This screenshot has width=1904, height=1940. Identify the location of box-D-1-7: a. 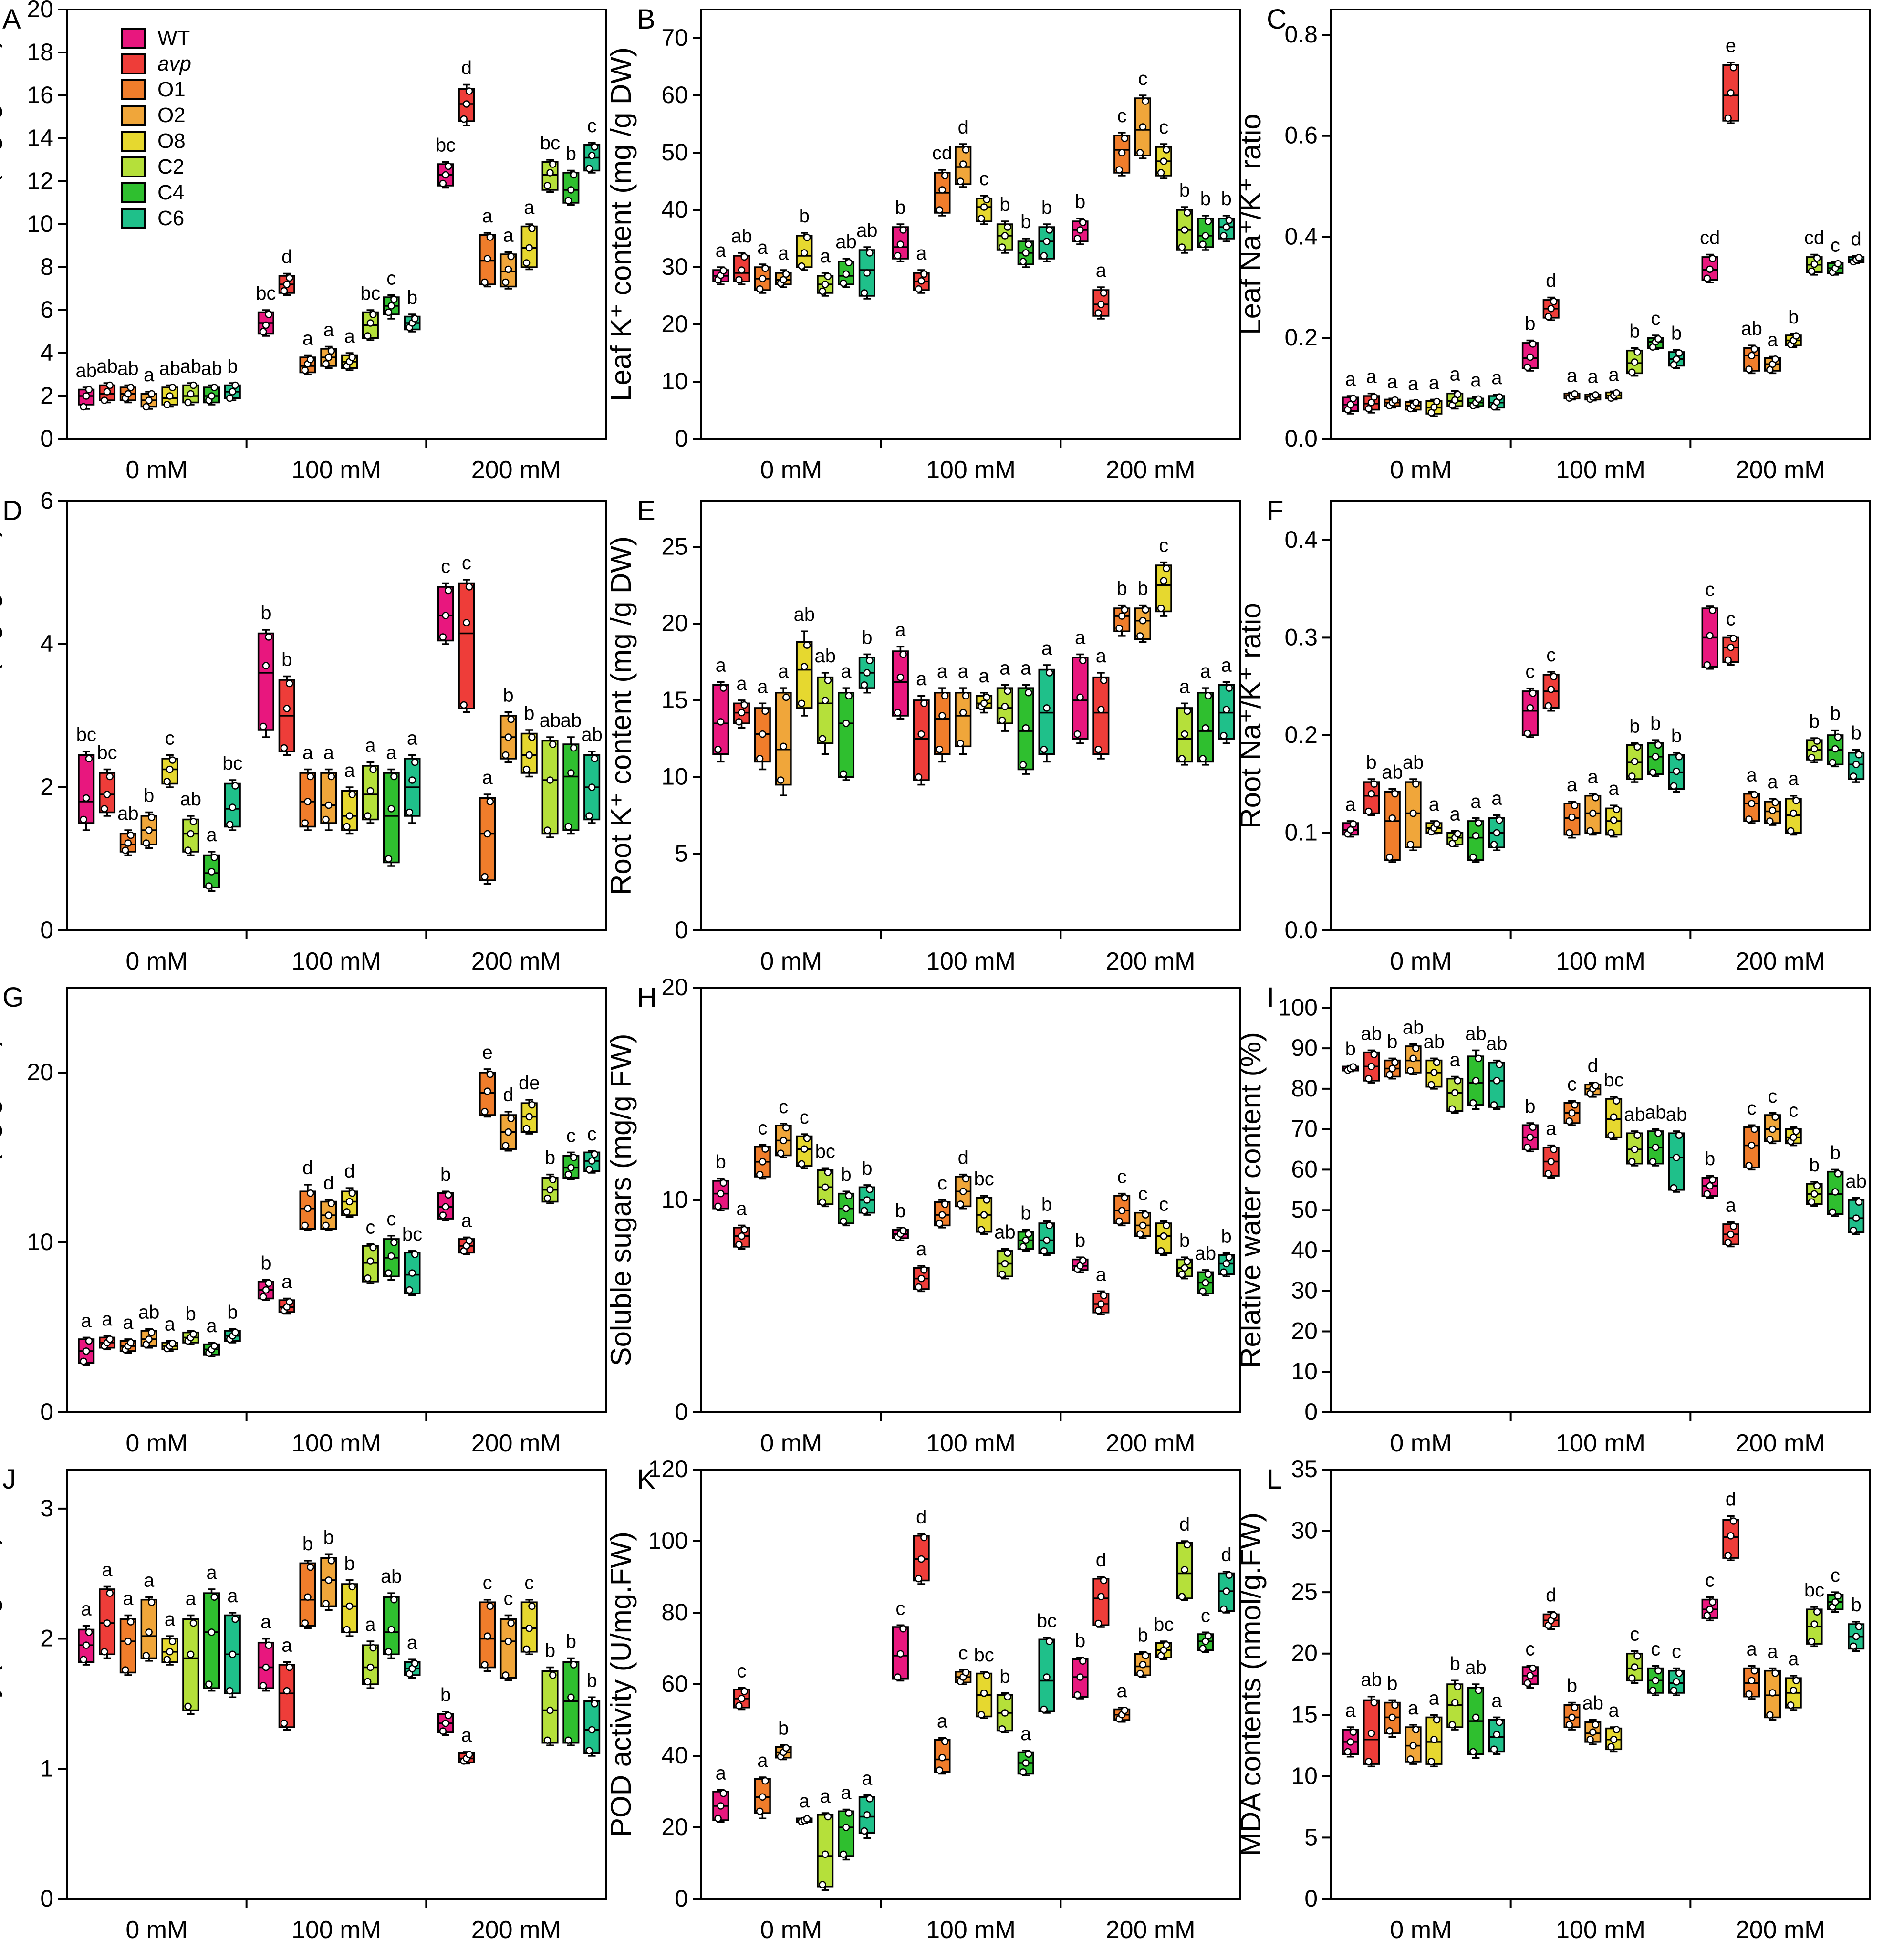
(412, 776).